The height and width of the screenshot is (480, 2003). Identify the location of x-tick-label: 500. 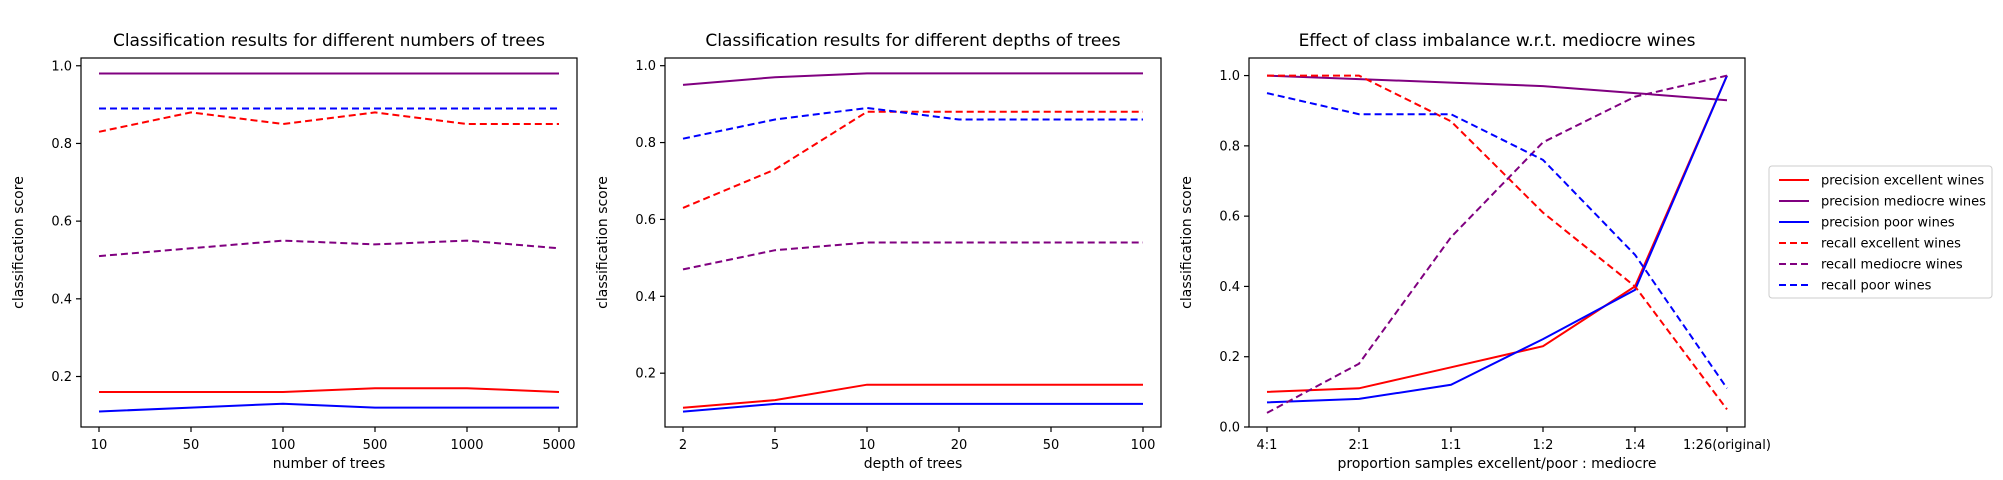
(375, 445).